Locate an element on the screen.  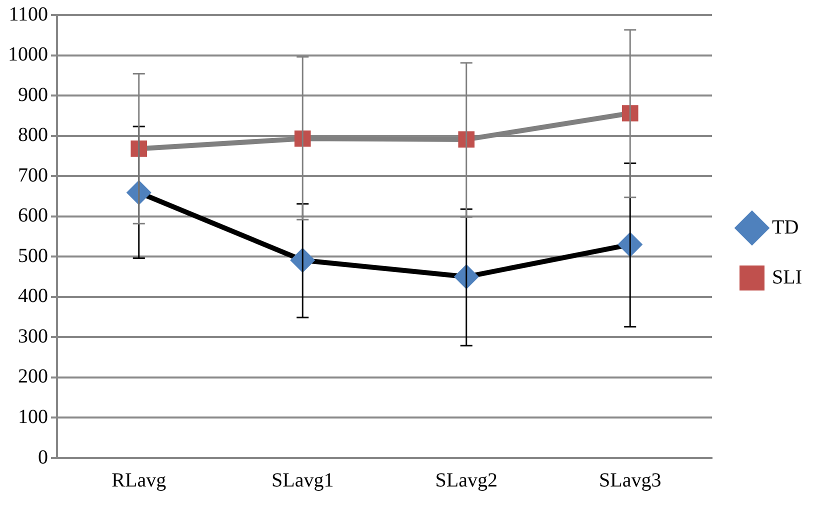
y-tick-label: 800 is located at coordinates (33, 135).